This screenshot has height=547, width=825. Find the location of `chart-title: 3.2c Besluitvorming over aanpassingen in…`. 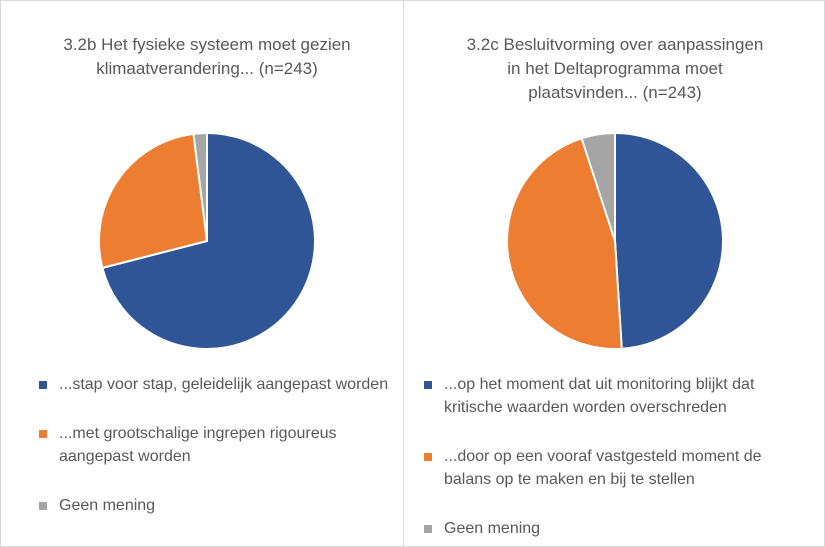

chart-title: 3.2c Besluitvorming over aanpassingen in… is located at coordinates (615, 68).